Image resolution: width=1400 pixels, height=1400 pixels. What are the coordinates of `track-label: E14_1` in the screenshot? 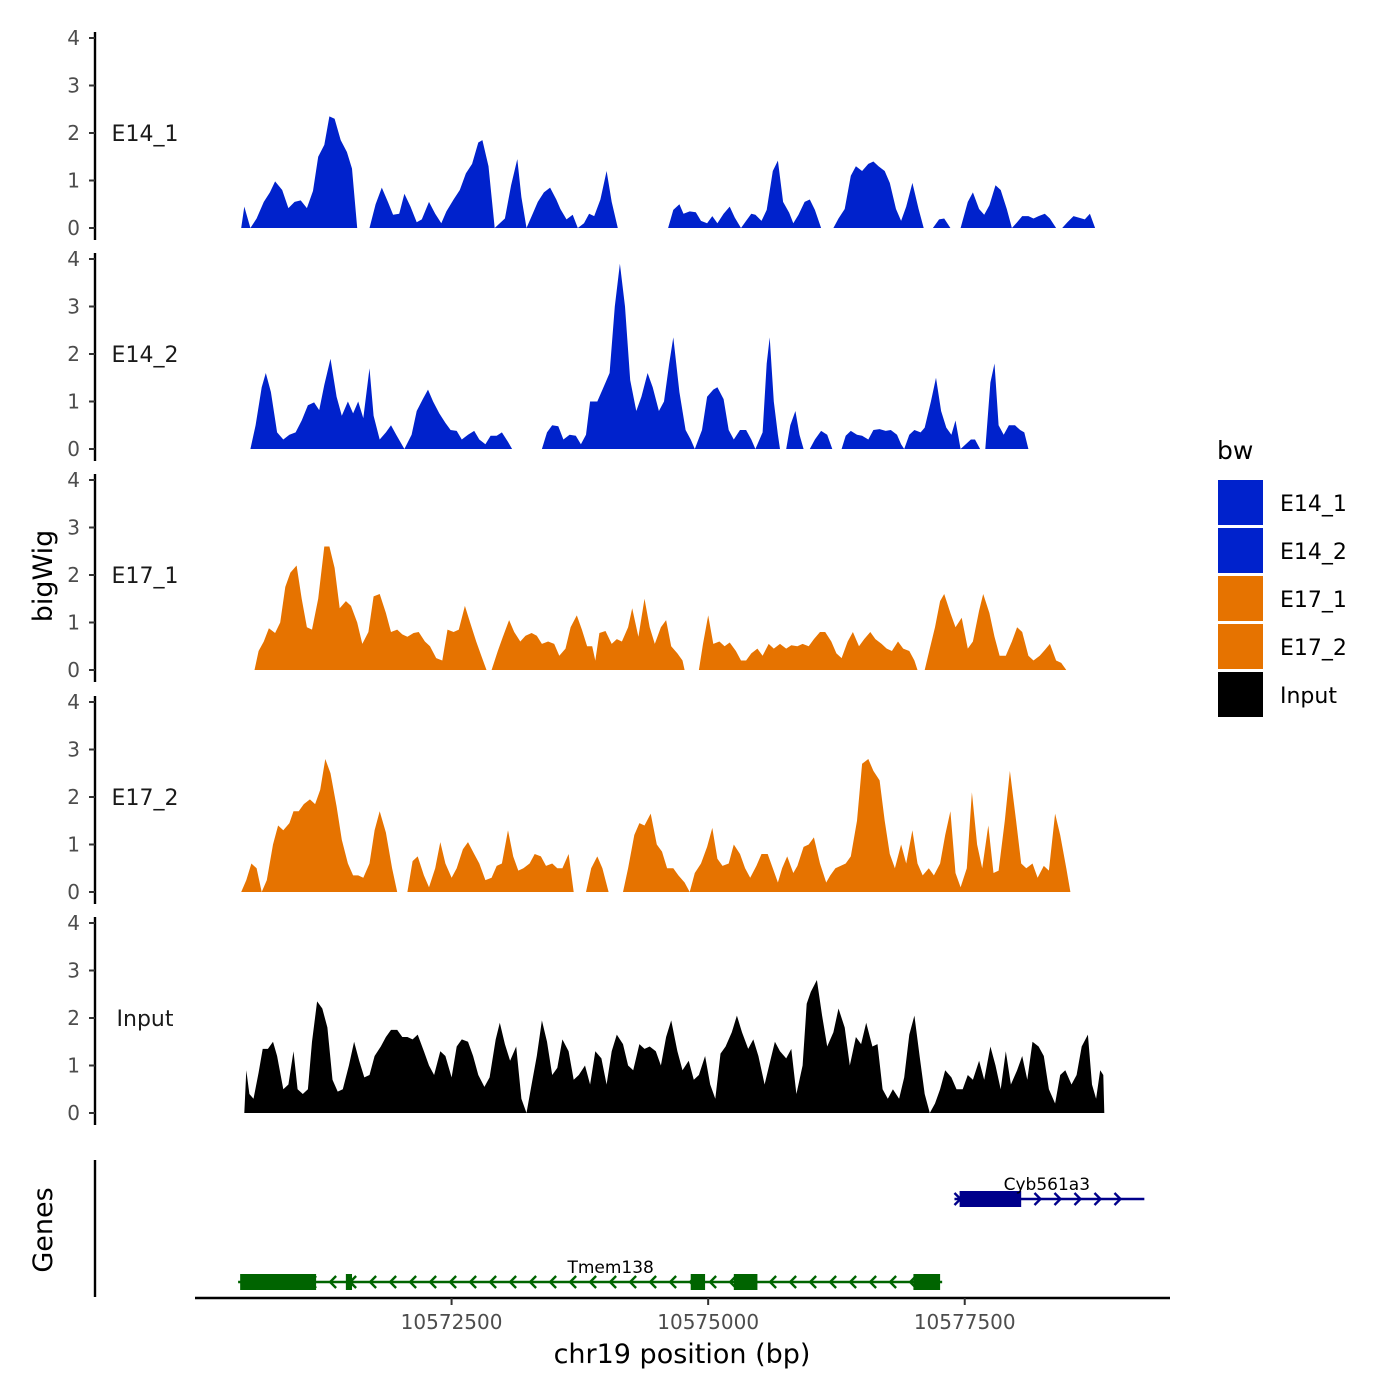 It's located at (145, 134).